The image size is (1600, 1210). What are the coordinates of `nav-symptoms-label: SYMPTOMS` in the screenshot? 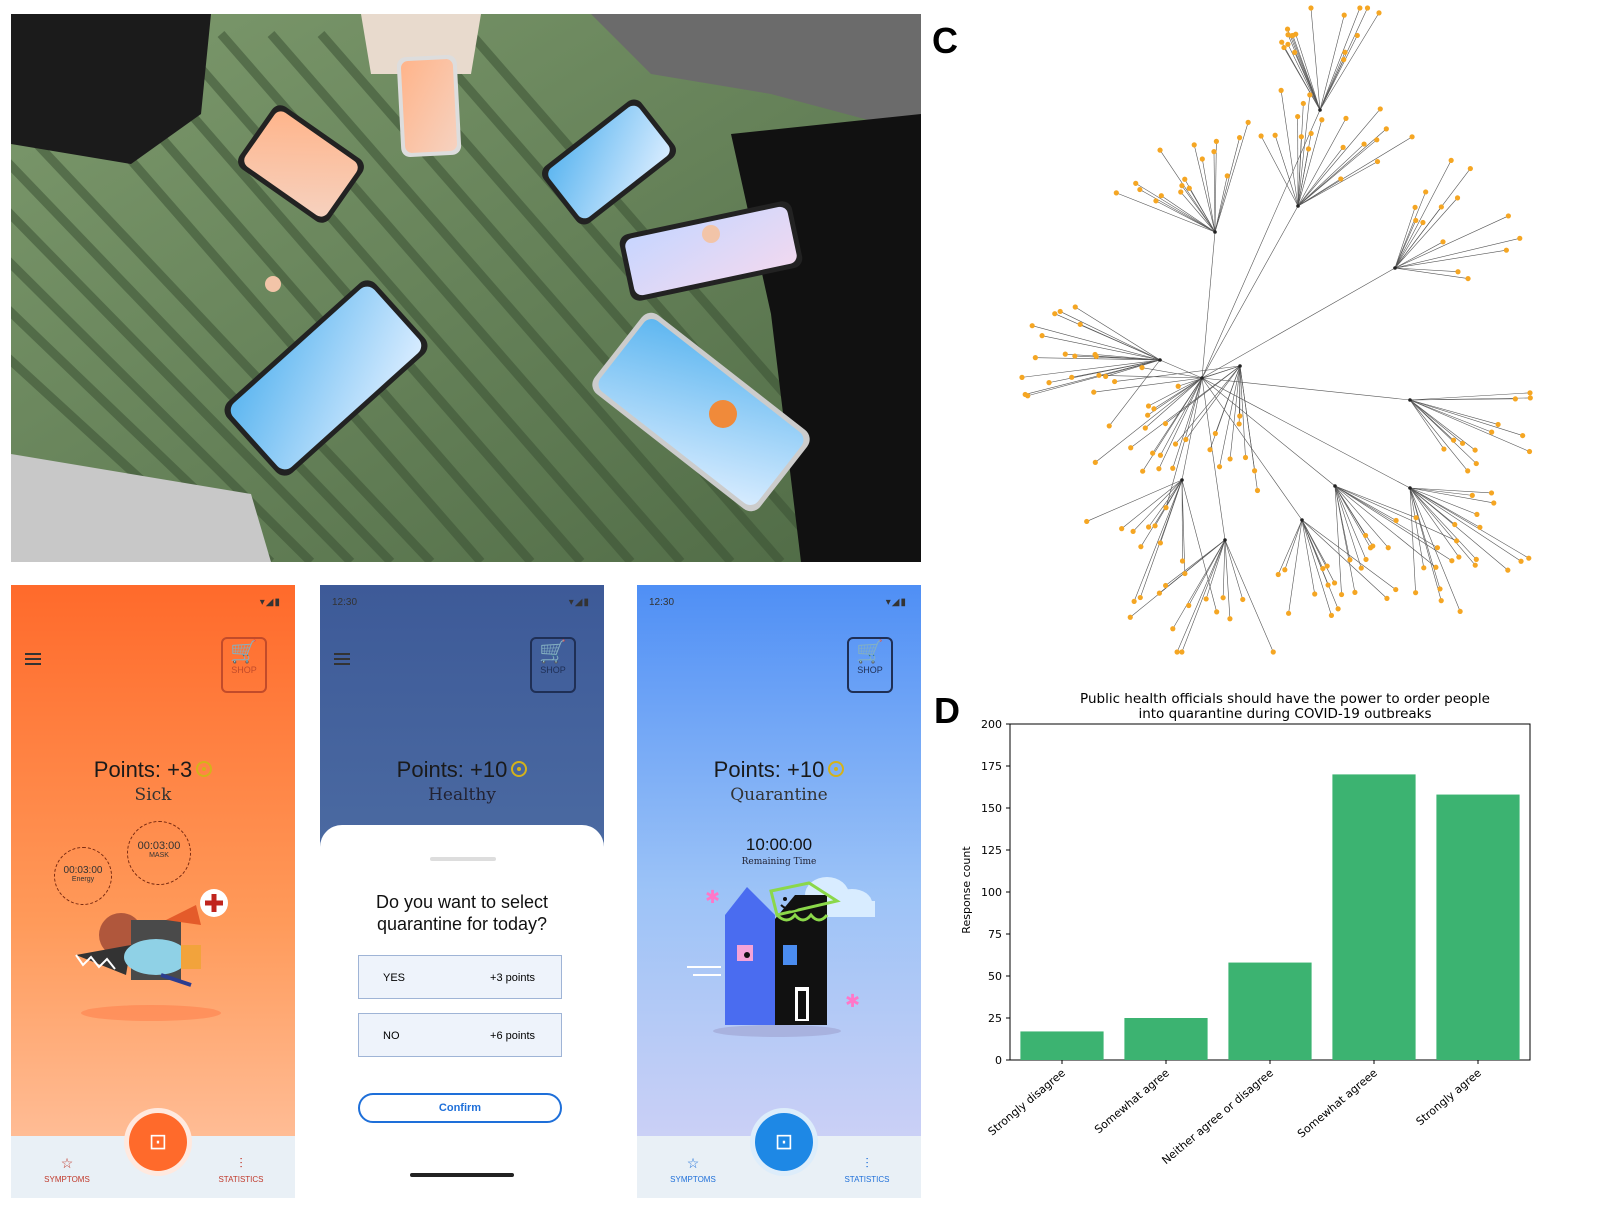 It's located at (693, 1179).